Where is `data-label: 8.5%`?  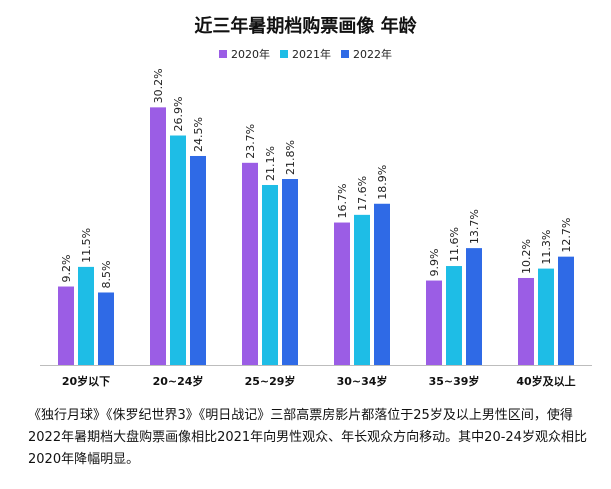 data-label: 8.5% is located at coordinates (106, 275).